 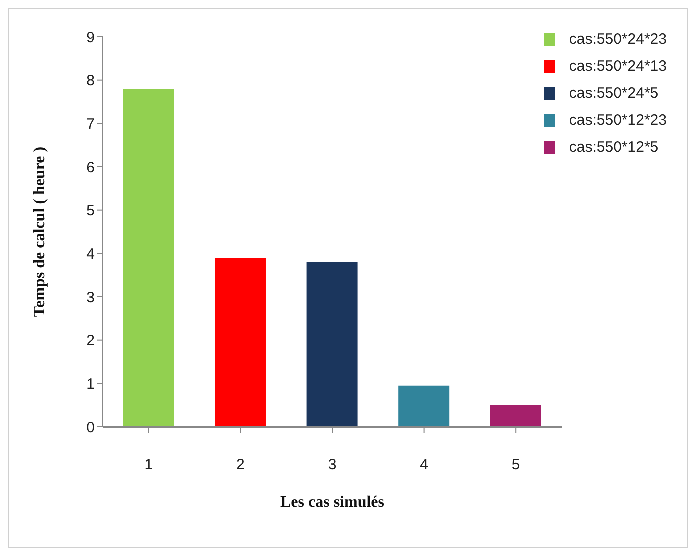 What do you see at coordinates (424, 465) in the screenshot?
I see `x-tick-label: 4` at bounding box center [424, 465].